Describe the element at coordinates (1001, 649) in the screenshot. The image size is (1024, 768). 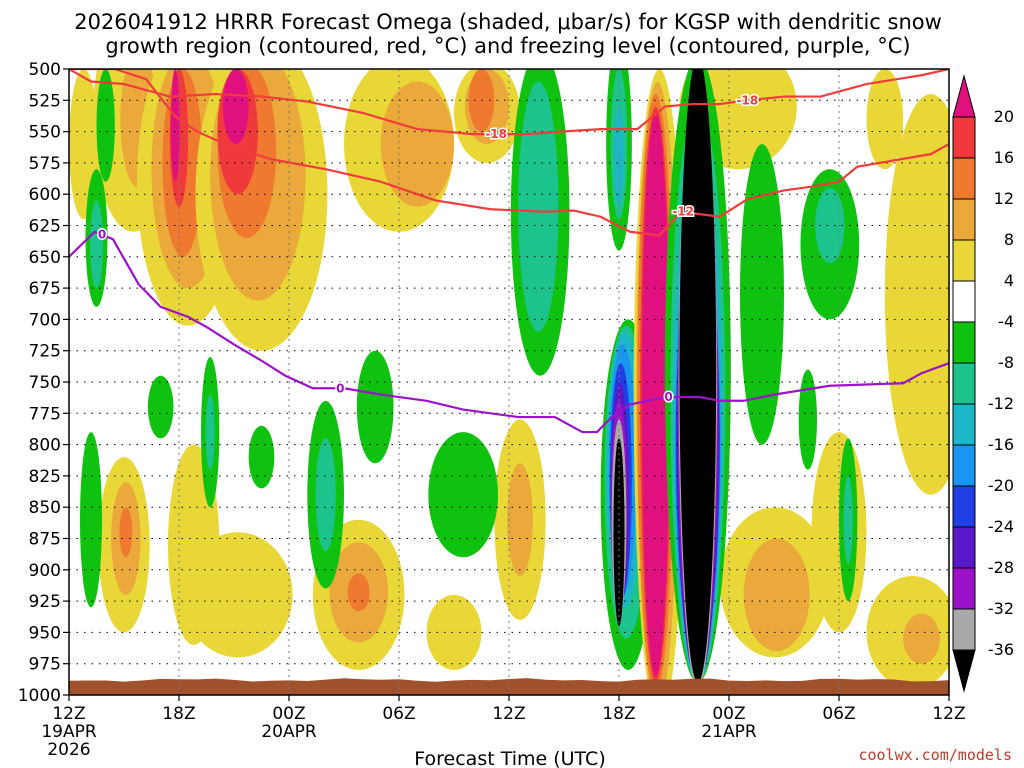
I see `colorbar-label-13: -36` at that location.